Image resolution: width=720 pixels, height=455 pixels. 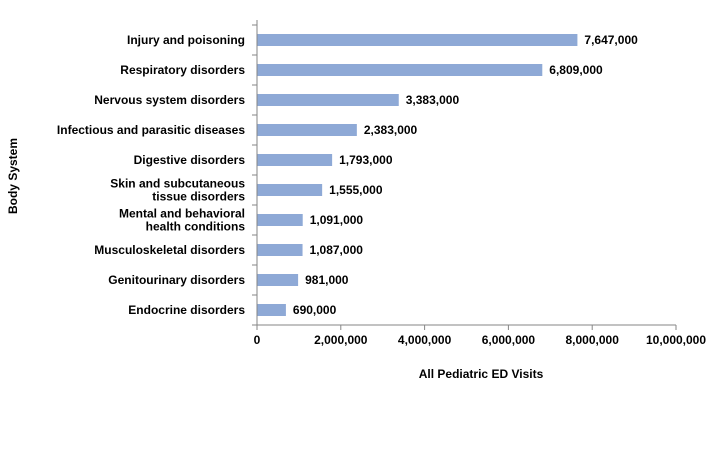 I want to click on x-axis-title: All Pediatric ED Visits, so click(x=481, y=374).